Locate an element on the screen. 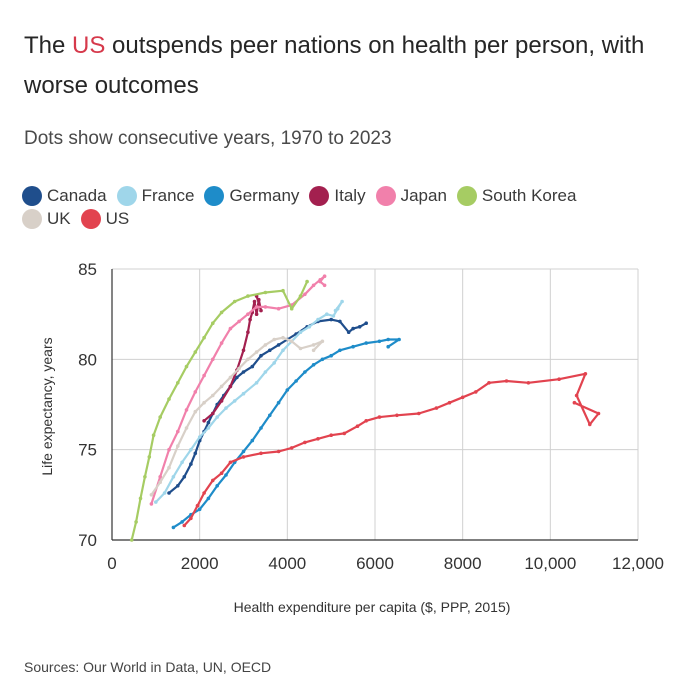 The width and height of the screenshot is (700, 700). series-line-italy is located at coordinates (233, 358).